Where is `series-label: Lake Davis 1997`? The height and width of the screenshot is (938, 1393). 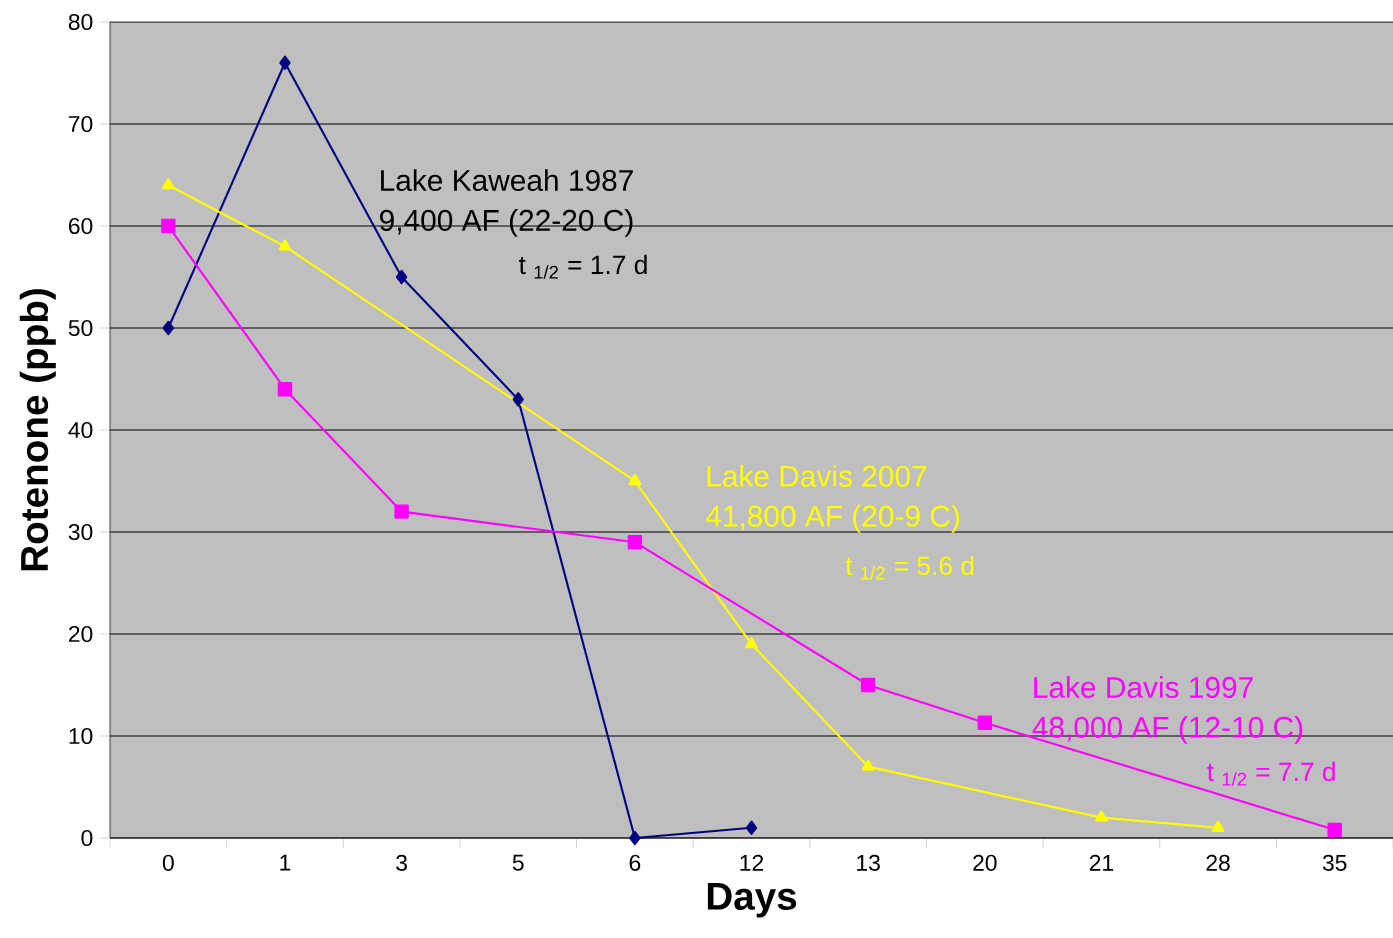
series-label: Lake Davis 1997 is located at coordinates (1143, 687).